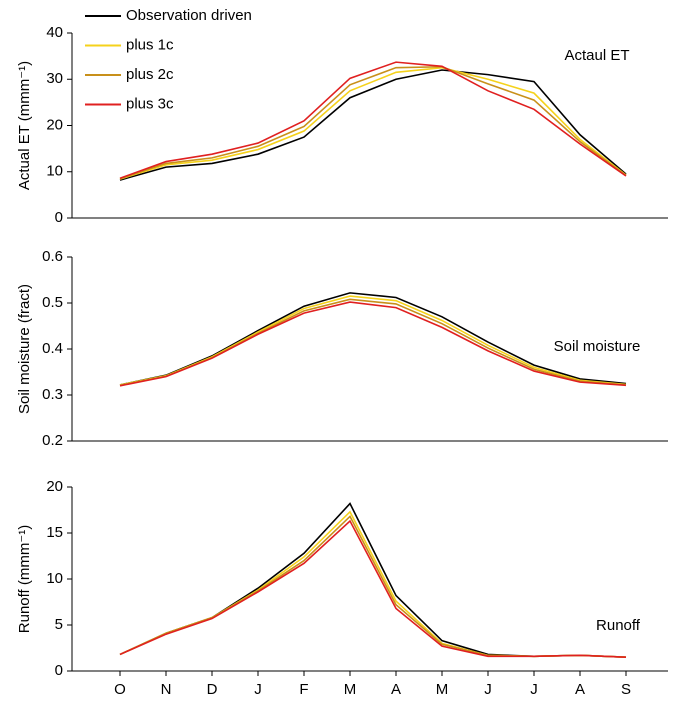 The width and height of the screenshot is (680, 701). What do you see at coordinates (24, 349) in the screenshot?
I see `y-axis-label: Soil moisture (fract)` at bounding box center [24, 349].